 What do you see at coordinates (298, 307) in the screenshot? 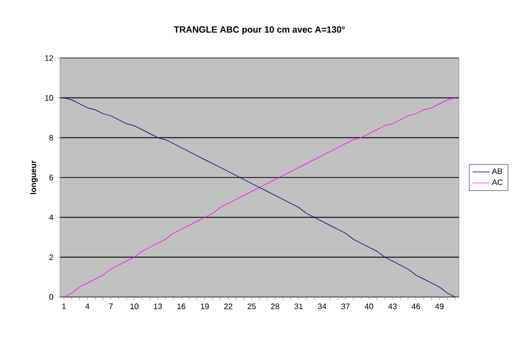
I see `x-tick-label: 31` at bounding box center [298, 307].